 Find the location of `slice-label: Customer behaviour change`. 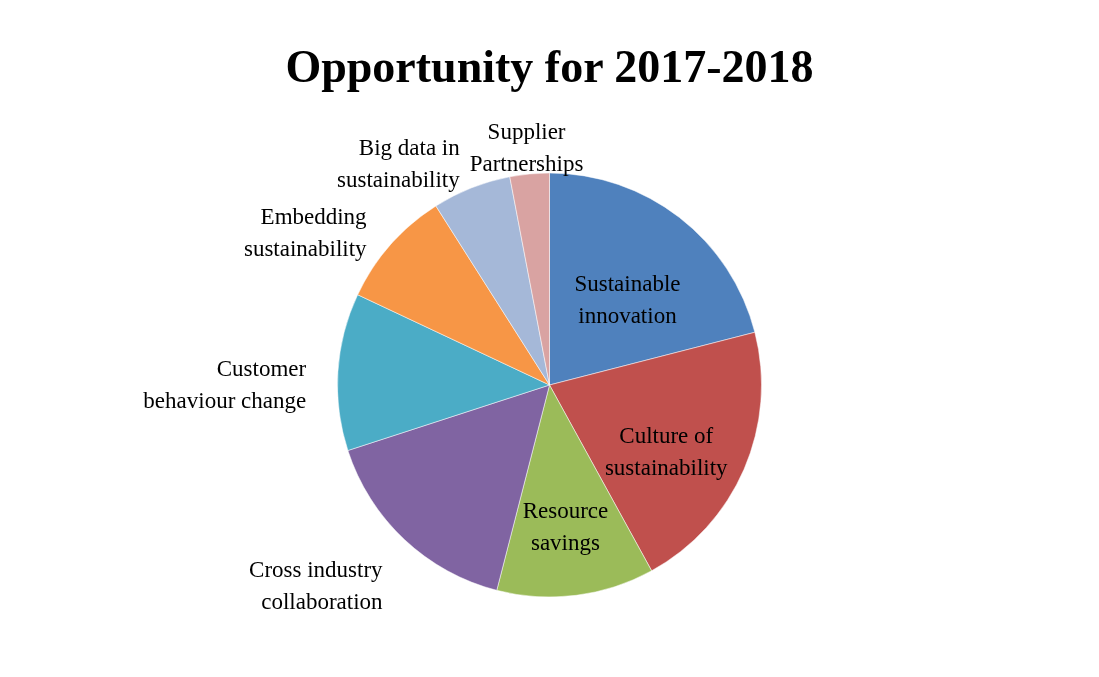

slice-label: Customer behaviour change is located at coordinates (225, 385).